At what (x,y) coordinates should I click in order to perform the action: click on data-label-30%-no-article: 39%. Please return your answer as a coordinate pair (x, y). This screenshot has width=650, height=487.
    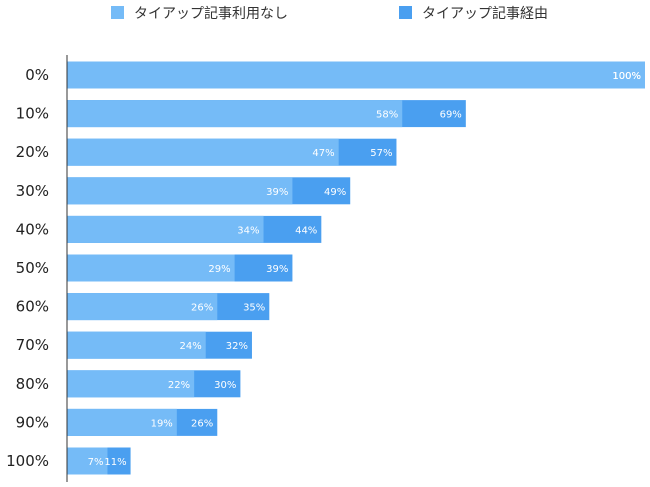
    Looking at the image, I should click on (277, 192).